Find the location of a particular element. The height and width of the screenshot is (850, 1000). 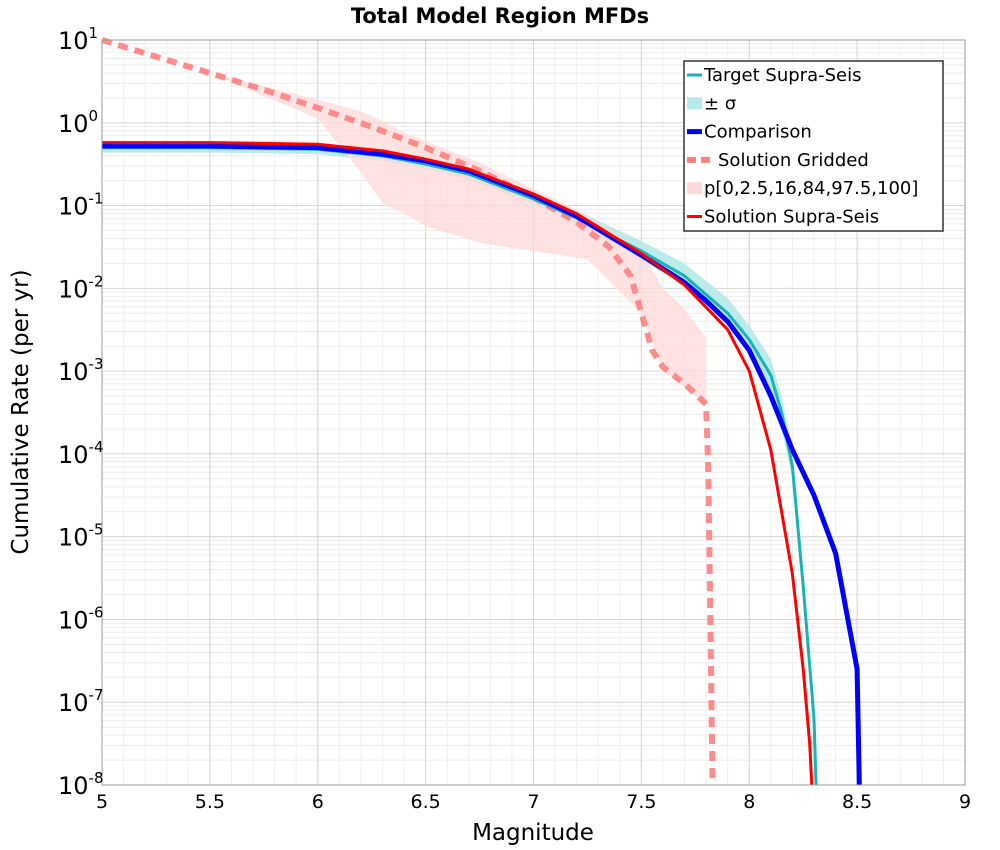

y-tick-label: 10⁻² is located at coordinates (81, 287).